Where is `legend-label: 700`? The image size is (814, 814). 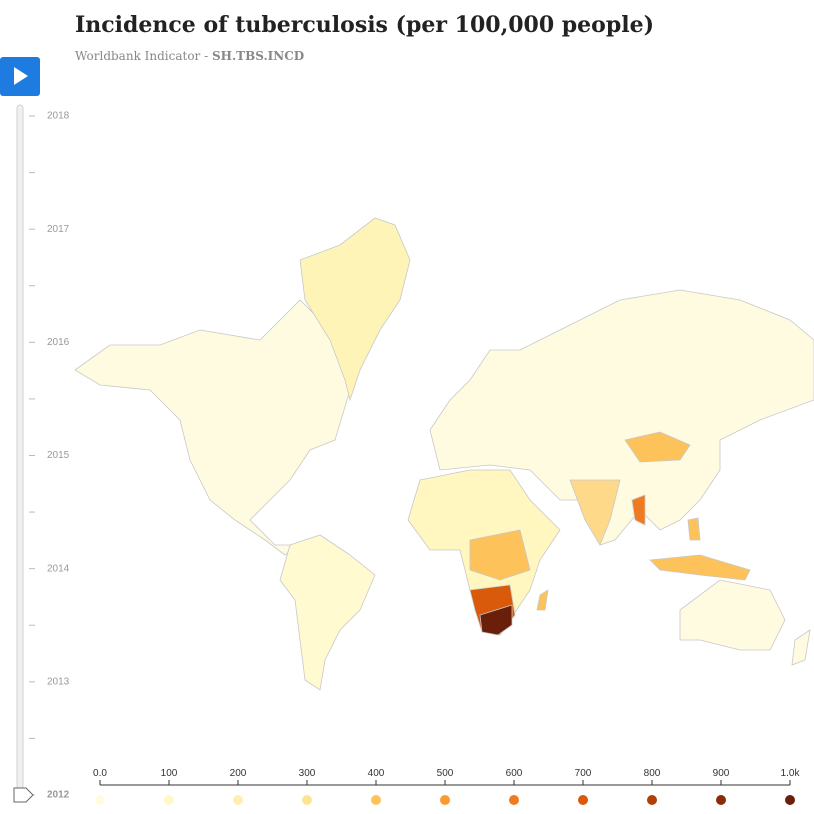
legend-label: 700 is located at coordinates (583, 773).